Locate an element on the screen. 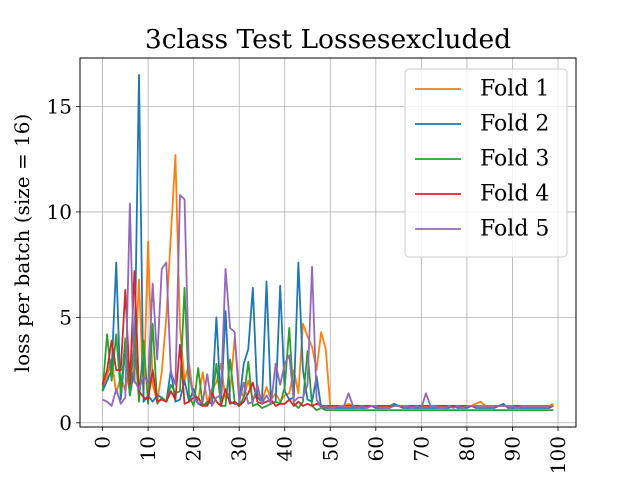  legend-box is located at coordinates (486, 163).